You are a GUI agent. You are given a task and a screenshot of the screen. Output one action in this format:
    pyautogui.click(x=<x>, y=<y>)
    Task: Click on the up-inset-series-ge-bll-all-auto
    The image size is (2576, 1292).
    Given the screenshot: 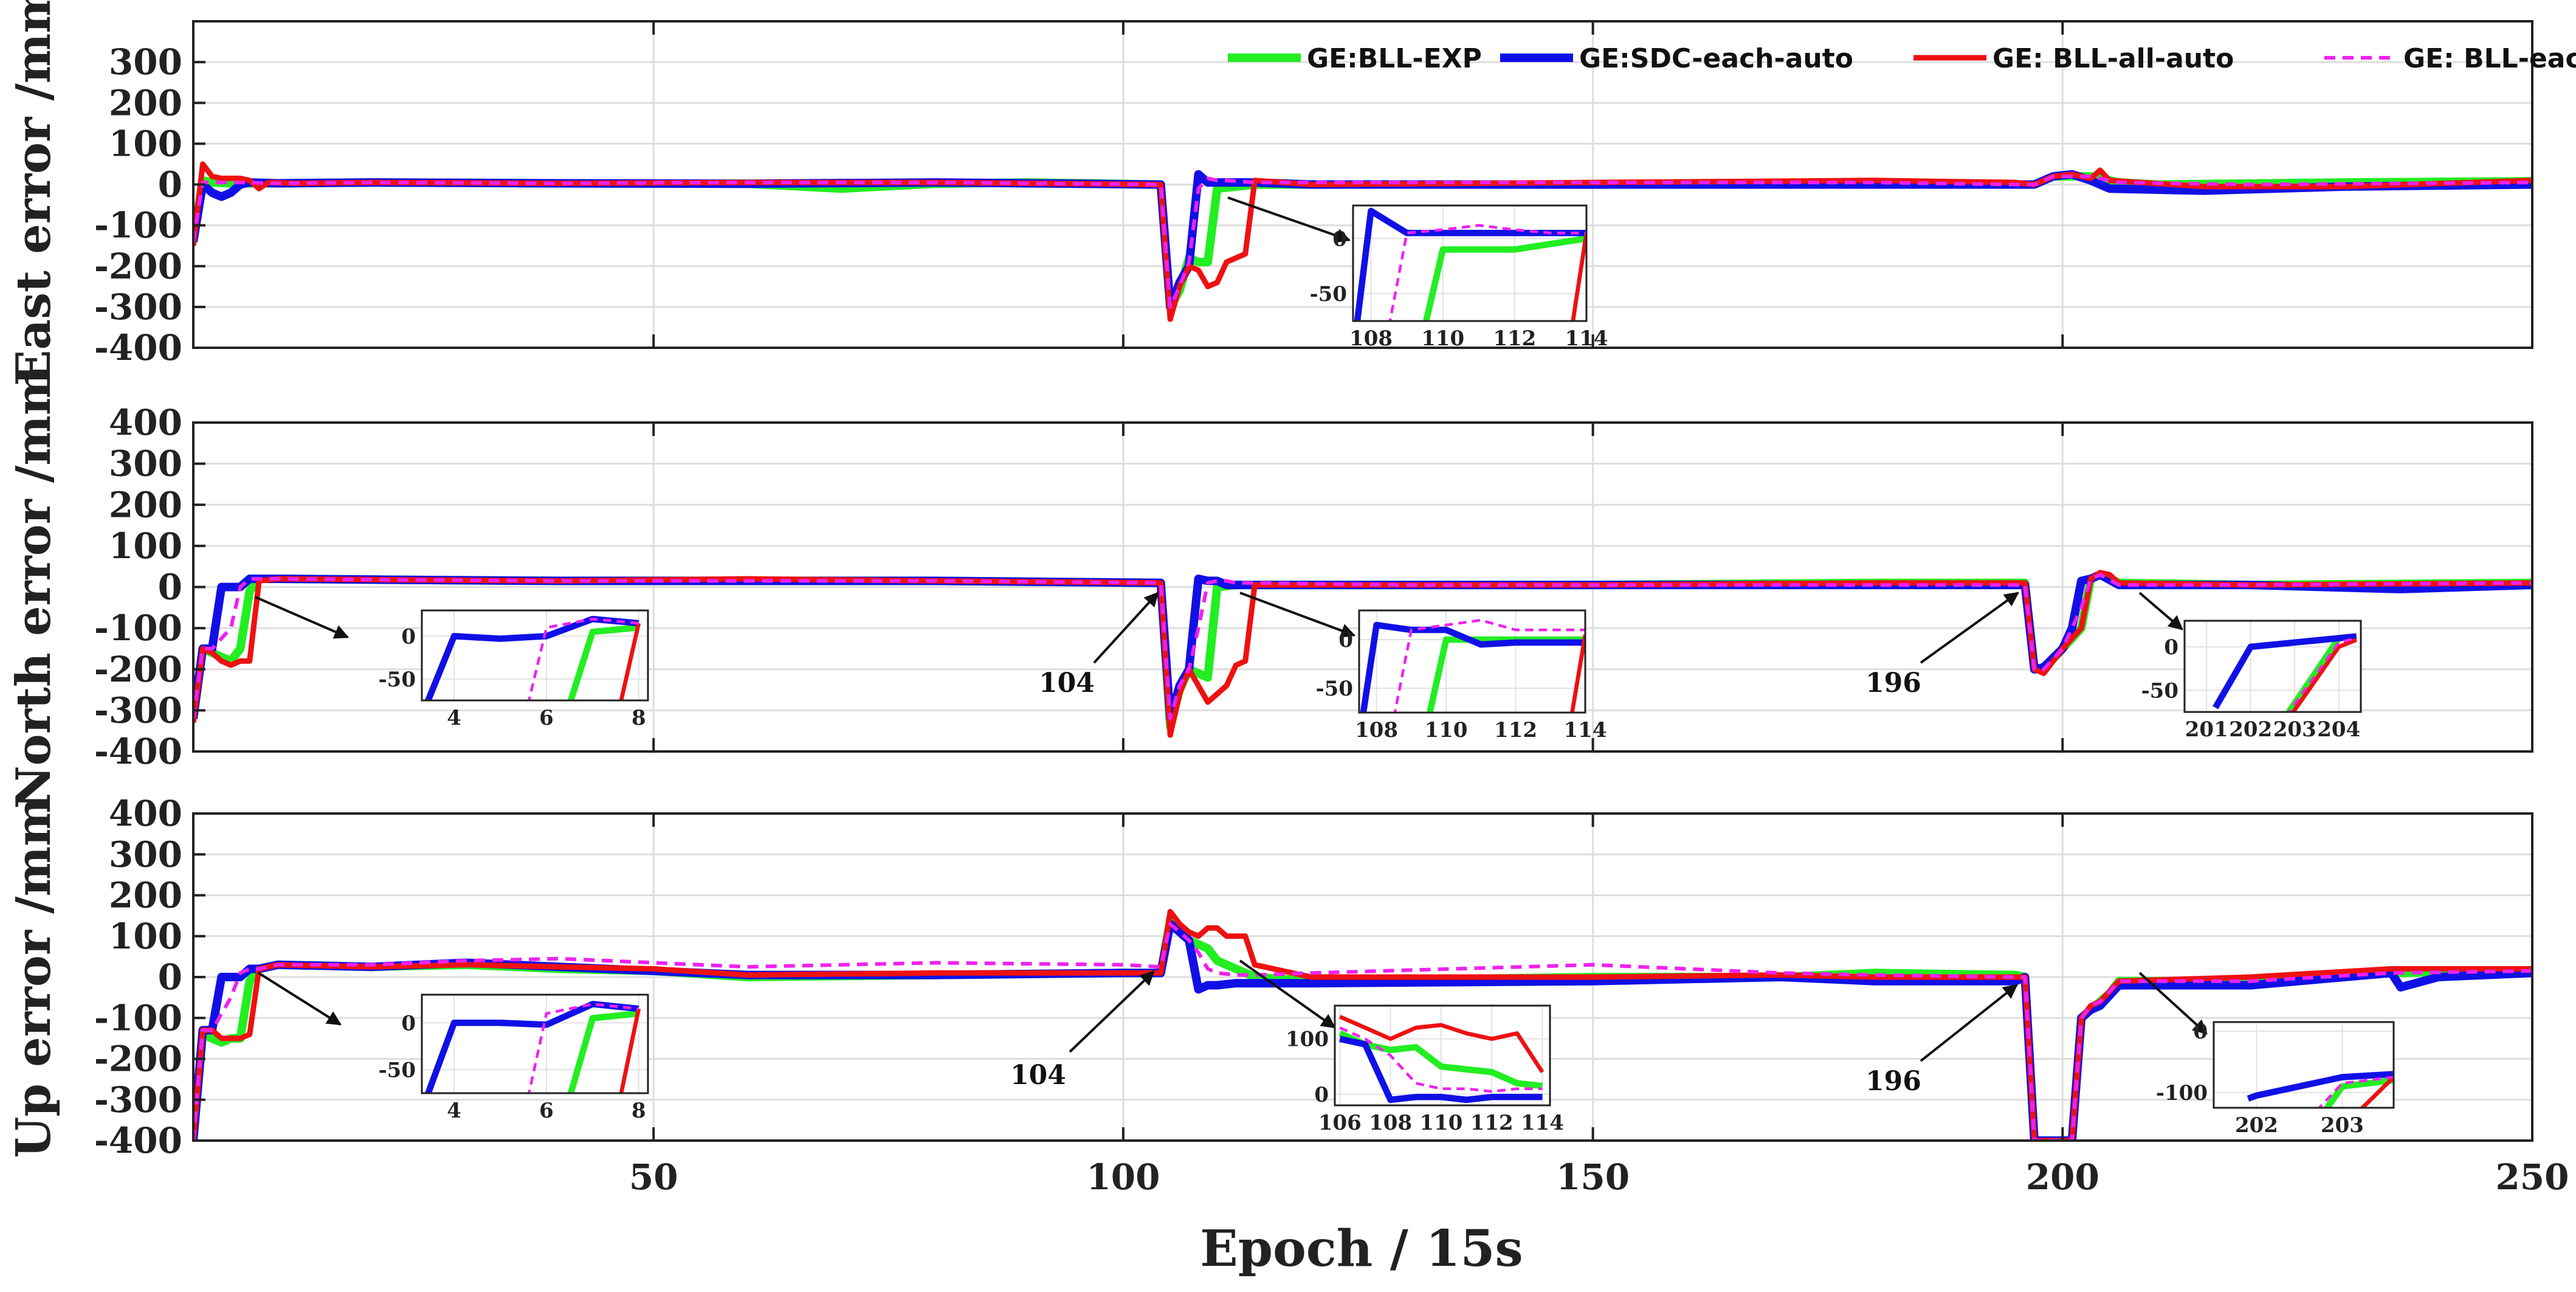 What is the action you would take?
    pyautogui.click(x=1441, y=1044)
    